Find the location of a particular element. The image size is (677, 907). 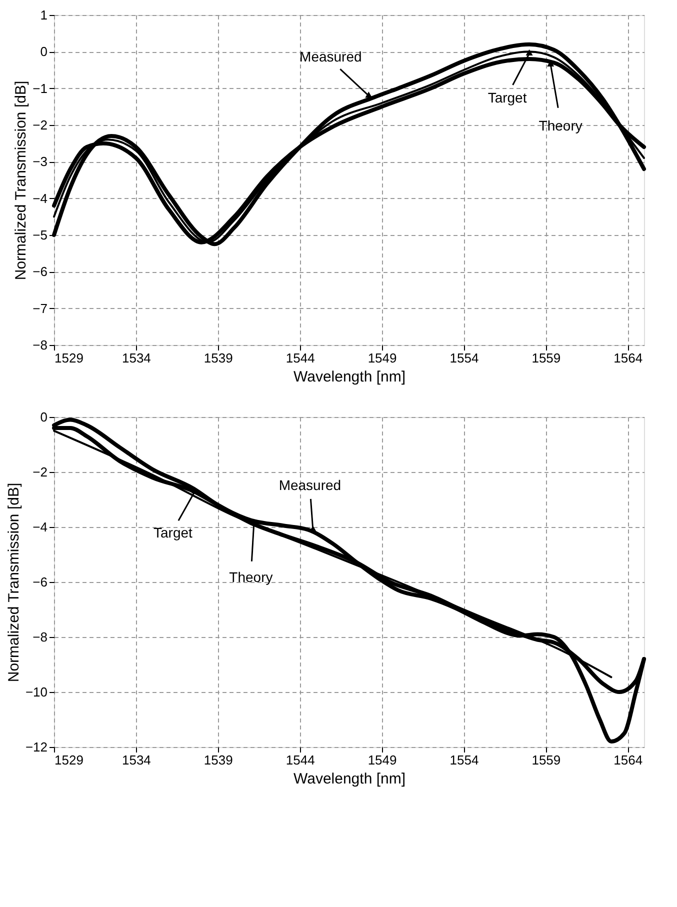

y-tick-label: −12 is located at coordinates (36, 747).